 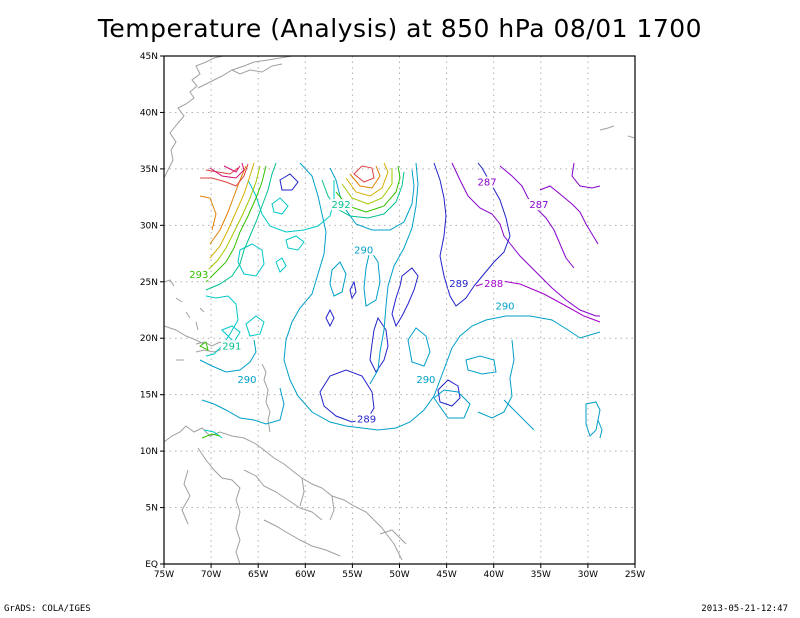 I want to click on contour-290-h, so click(x=519, y=415).